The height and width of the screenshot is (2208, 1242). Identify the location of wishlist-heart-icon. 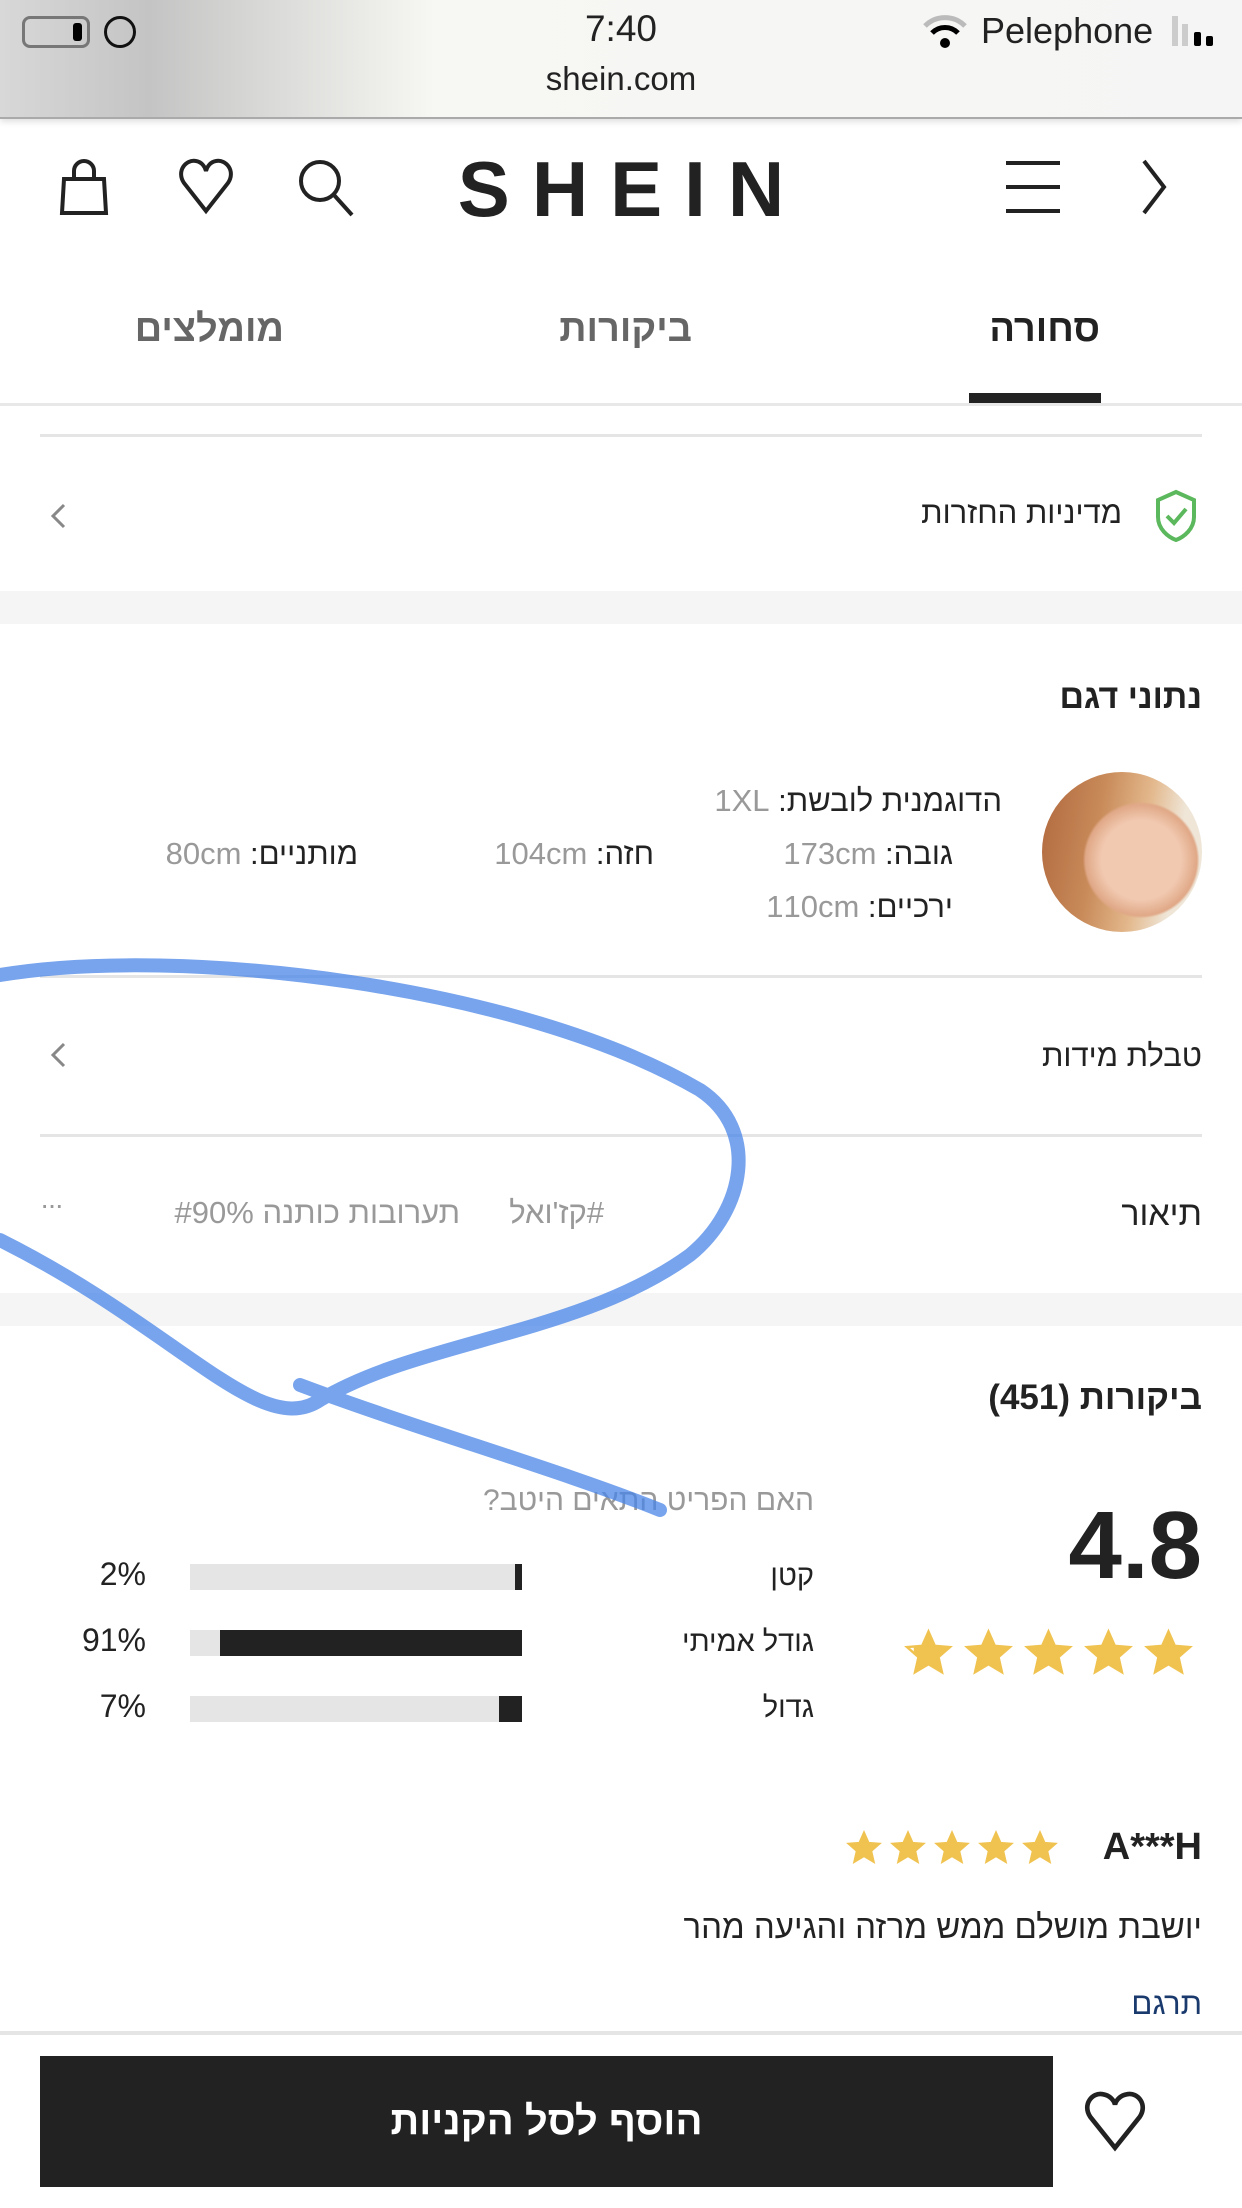
(1115, 2121).